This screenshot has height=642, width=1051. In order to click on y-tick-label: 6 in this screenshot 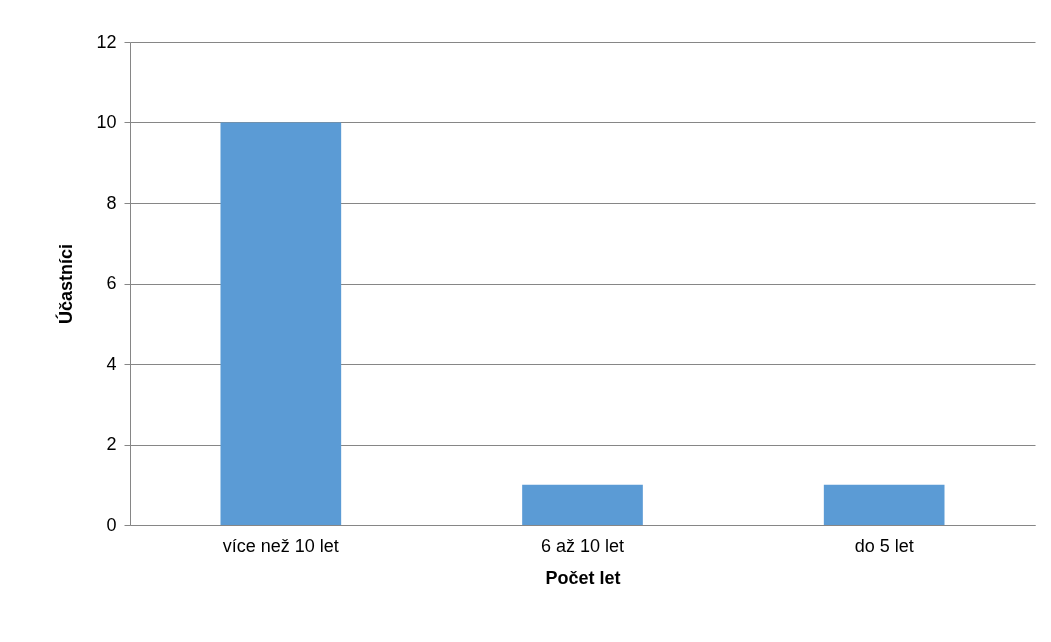, I will do `click(111, 283)`.